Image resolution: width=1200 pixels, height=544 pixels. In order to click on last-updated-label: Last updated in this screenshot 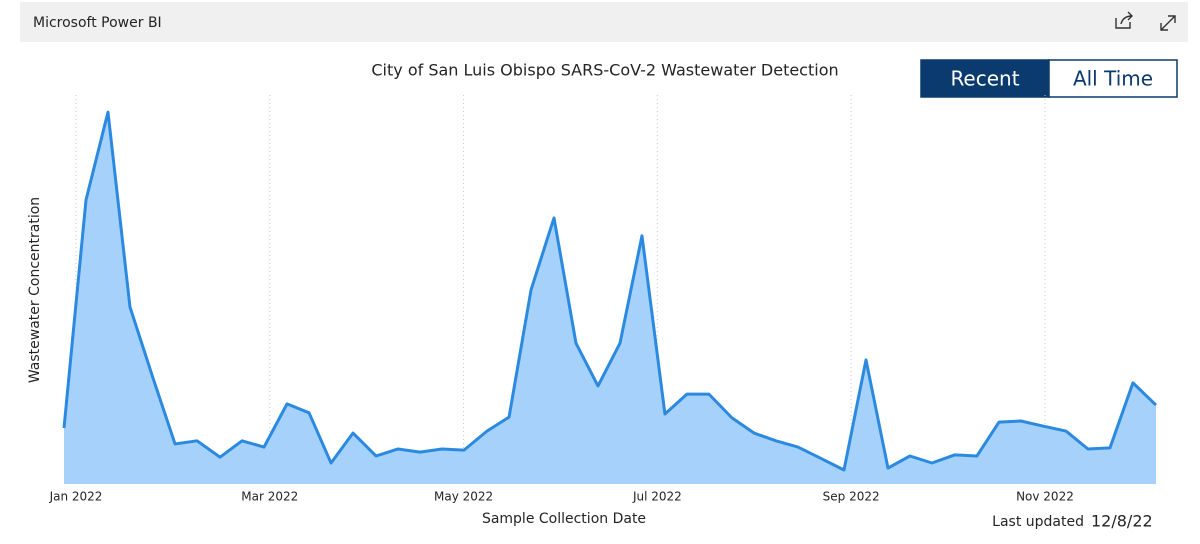, I will do `click(1038, 522)`.